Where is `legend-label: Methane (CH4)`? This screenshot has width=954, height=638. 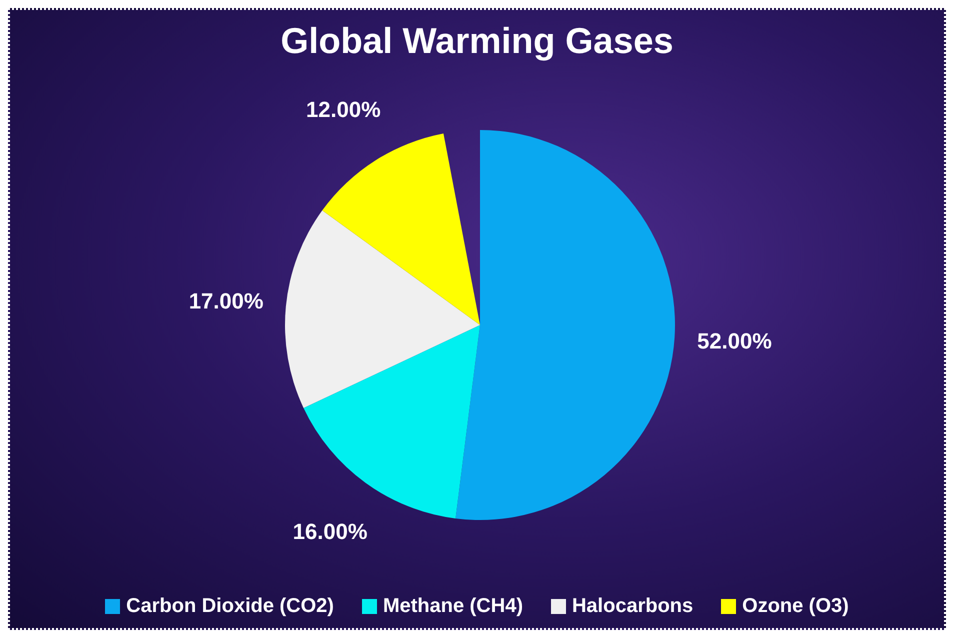 legend-label: Methane (CH4) is located at coordinates (452, 606).